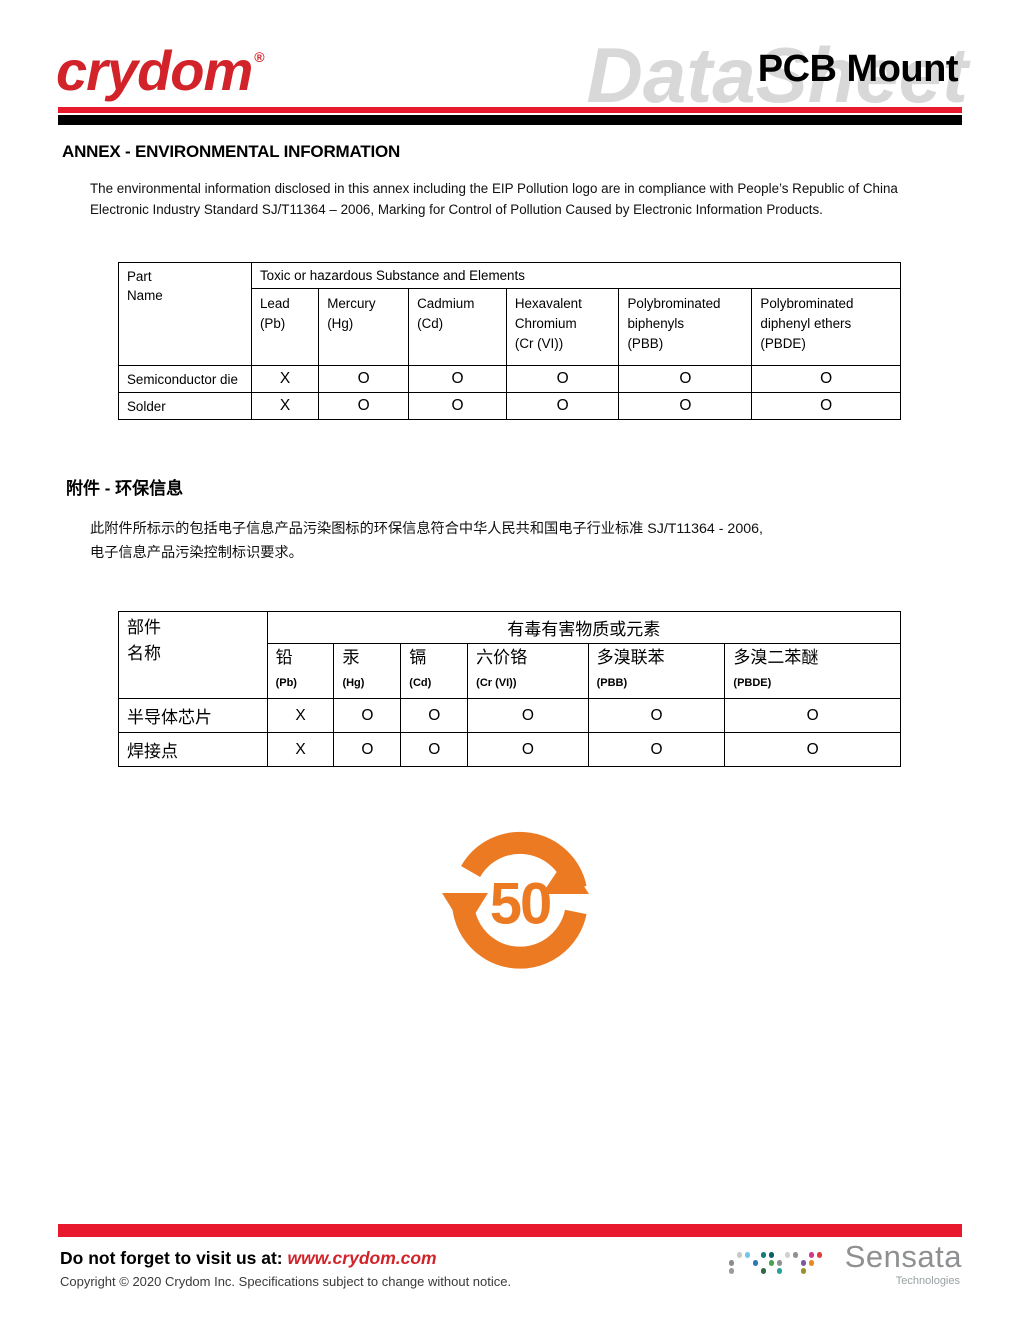 This screenshot has height=1320, width=1020. What do you see at coordinates (185, 406) in the screenshot?
I see `row-part-name: Solder` at bounding box center [185, 406].